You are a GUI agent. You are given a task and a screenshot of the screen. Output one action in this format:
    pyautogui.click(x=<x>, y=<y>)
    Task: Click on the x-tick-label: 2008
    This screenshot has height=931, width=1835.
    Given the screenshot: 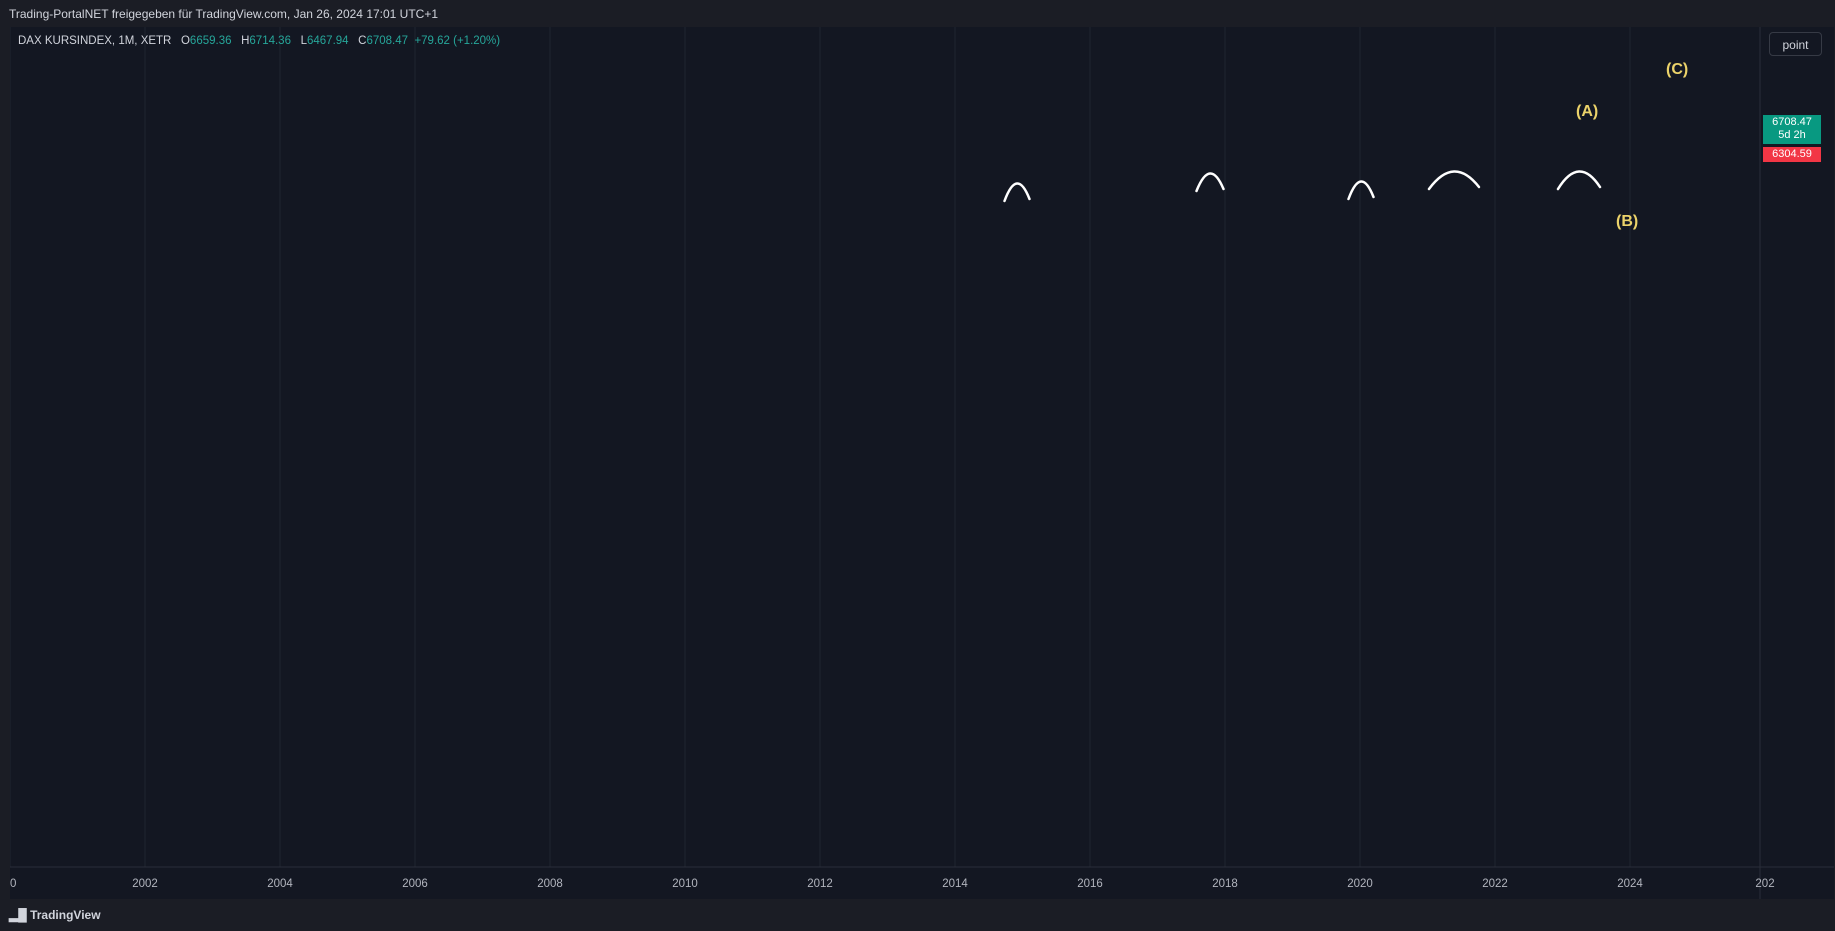 What is the action you would take?
    pyautogui.click(x=550, y=884)
    